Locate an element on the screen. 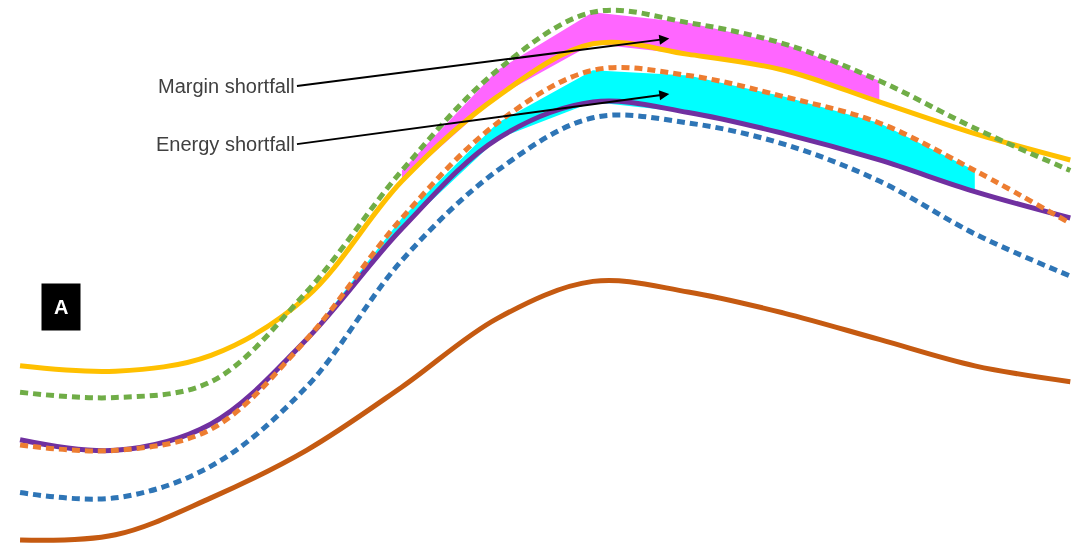 Image resolution: width=1076 pixels, height=548 pixels. annotation: A is located at coordinates (61, 307).